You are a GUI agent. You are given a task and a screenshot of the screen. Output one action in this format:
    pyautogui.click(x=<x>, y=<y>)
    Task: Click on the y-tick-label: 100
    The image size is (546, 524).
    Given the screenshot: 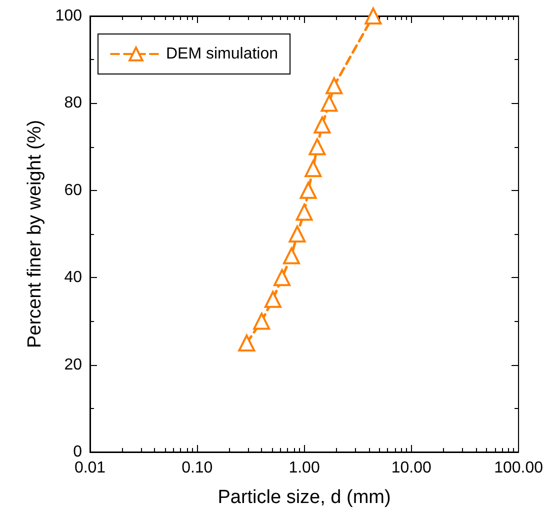 What is the action you would take?
    pyautogui.click(x=68, y=16)
    